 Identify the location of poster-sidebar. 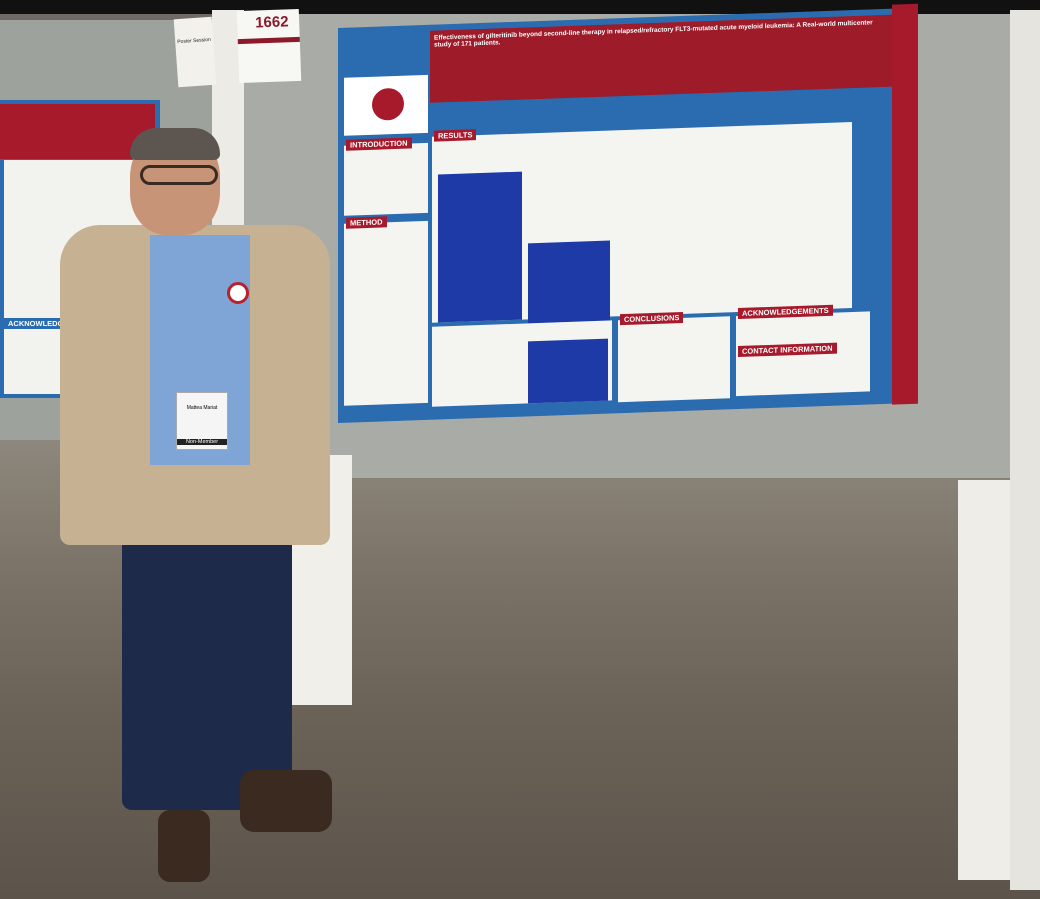
(905, 204).